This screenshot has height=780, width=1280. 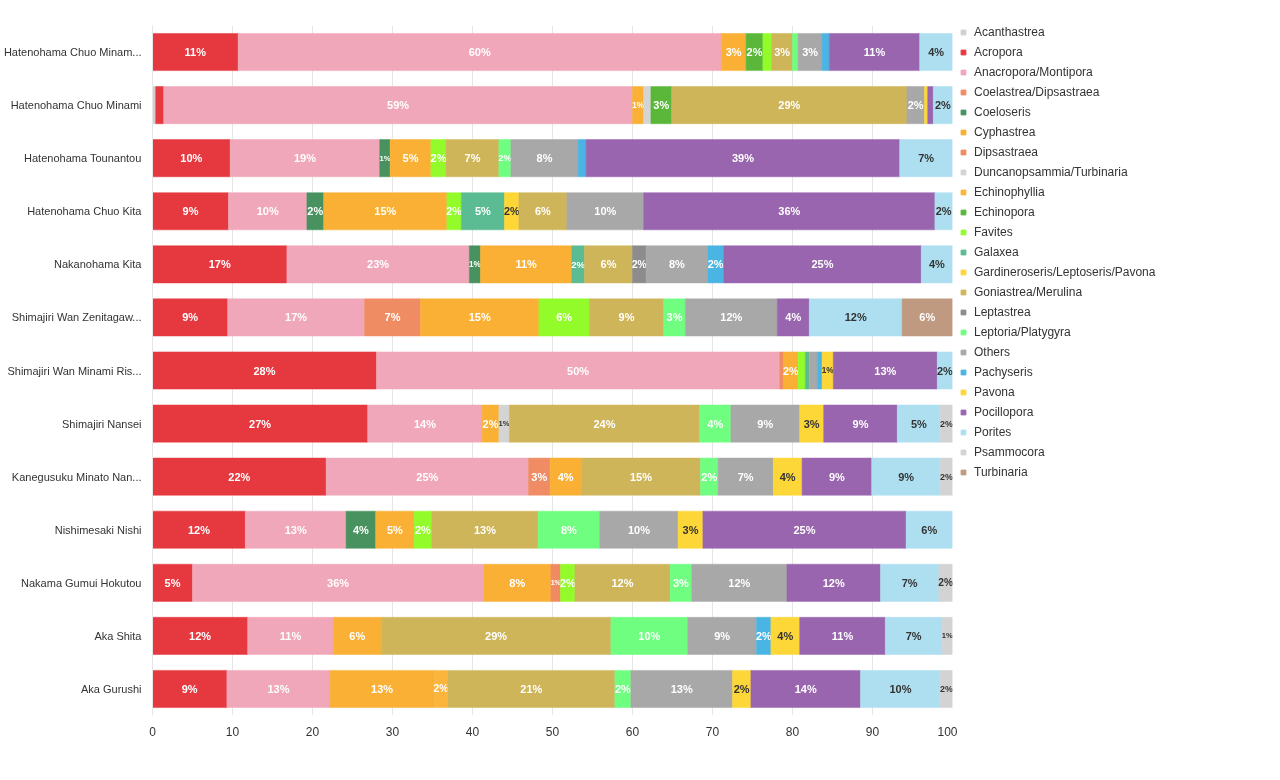 I want to click on legend-label: Echinopora, so click(x=1004, y=212).